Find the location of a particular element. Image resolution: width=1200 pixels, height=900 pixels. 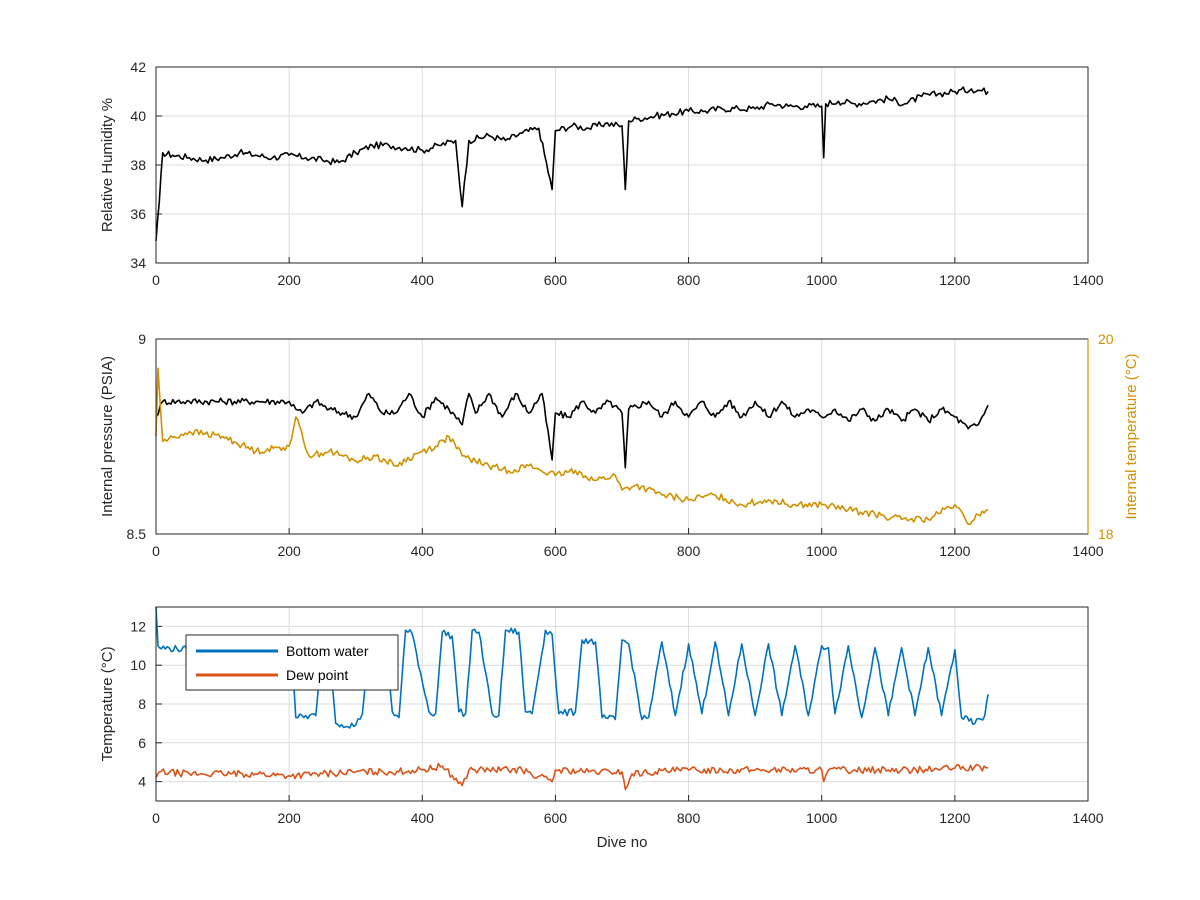

legend-box is located at coordinates (292, 662).